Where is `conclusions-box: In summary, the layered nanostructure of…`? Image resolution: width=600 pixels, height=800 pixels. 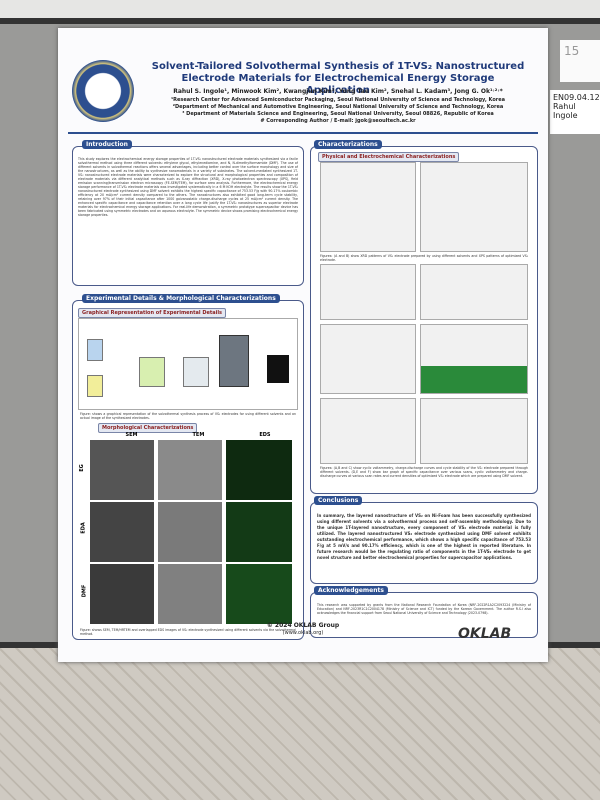
conclusions-box: In summary, the layered nanostructure of… is located at coordinates (424, 543).